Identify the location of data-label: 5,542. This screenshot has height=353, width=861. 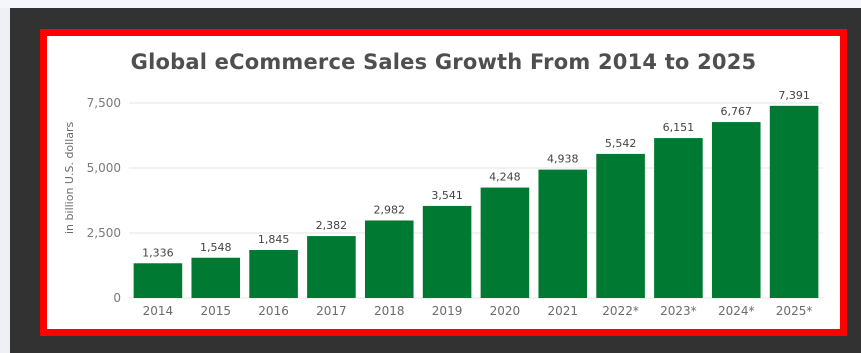
(621, 143).